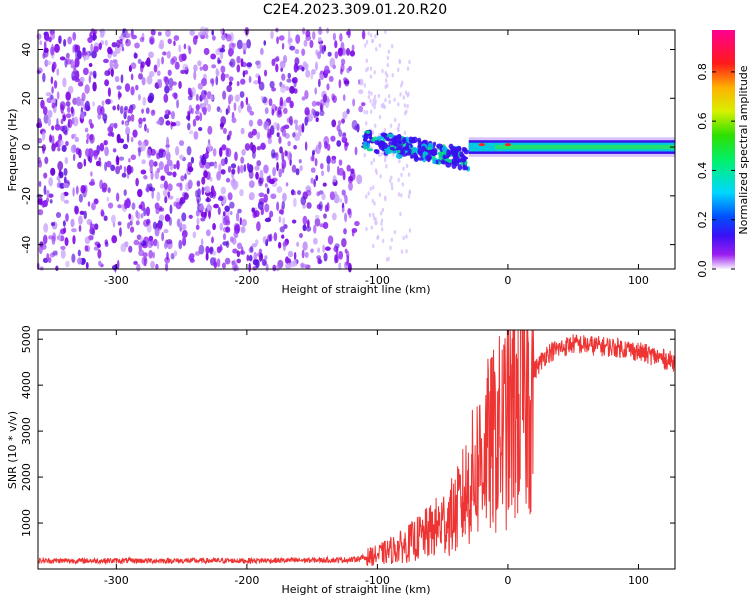  What do you see at coordinates (638, 280) in the screenshot?
I see `x-tick-label: 100` at bounding box center [638, 280].